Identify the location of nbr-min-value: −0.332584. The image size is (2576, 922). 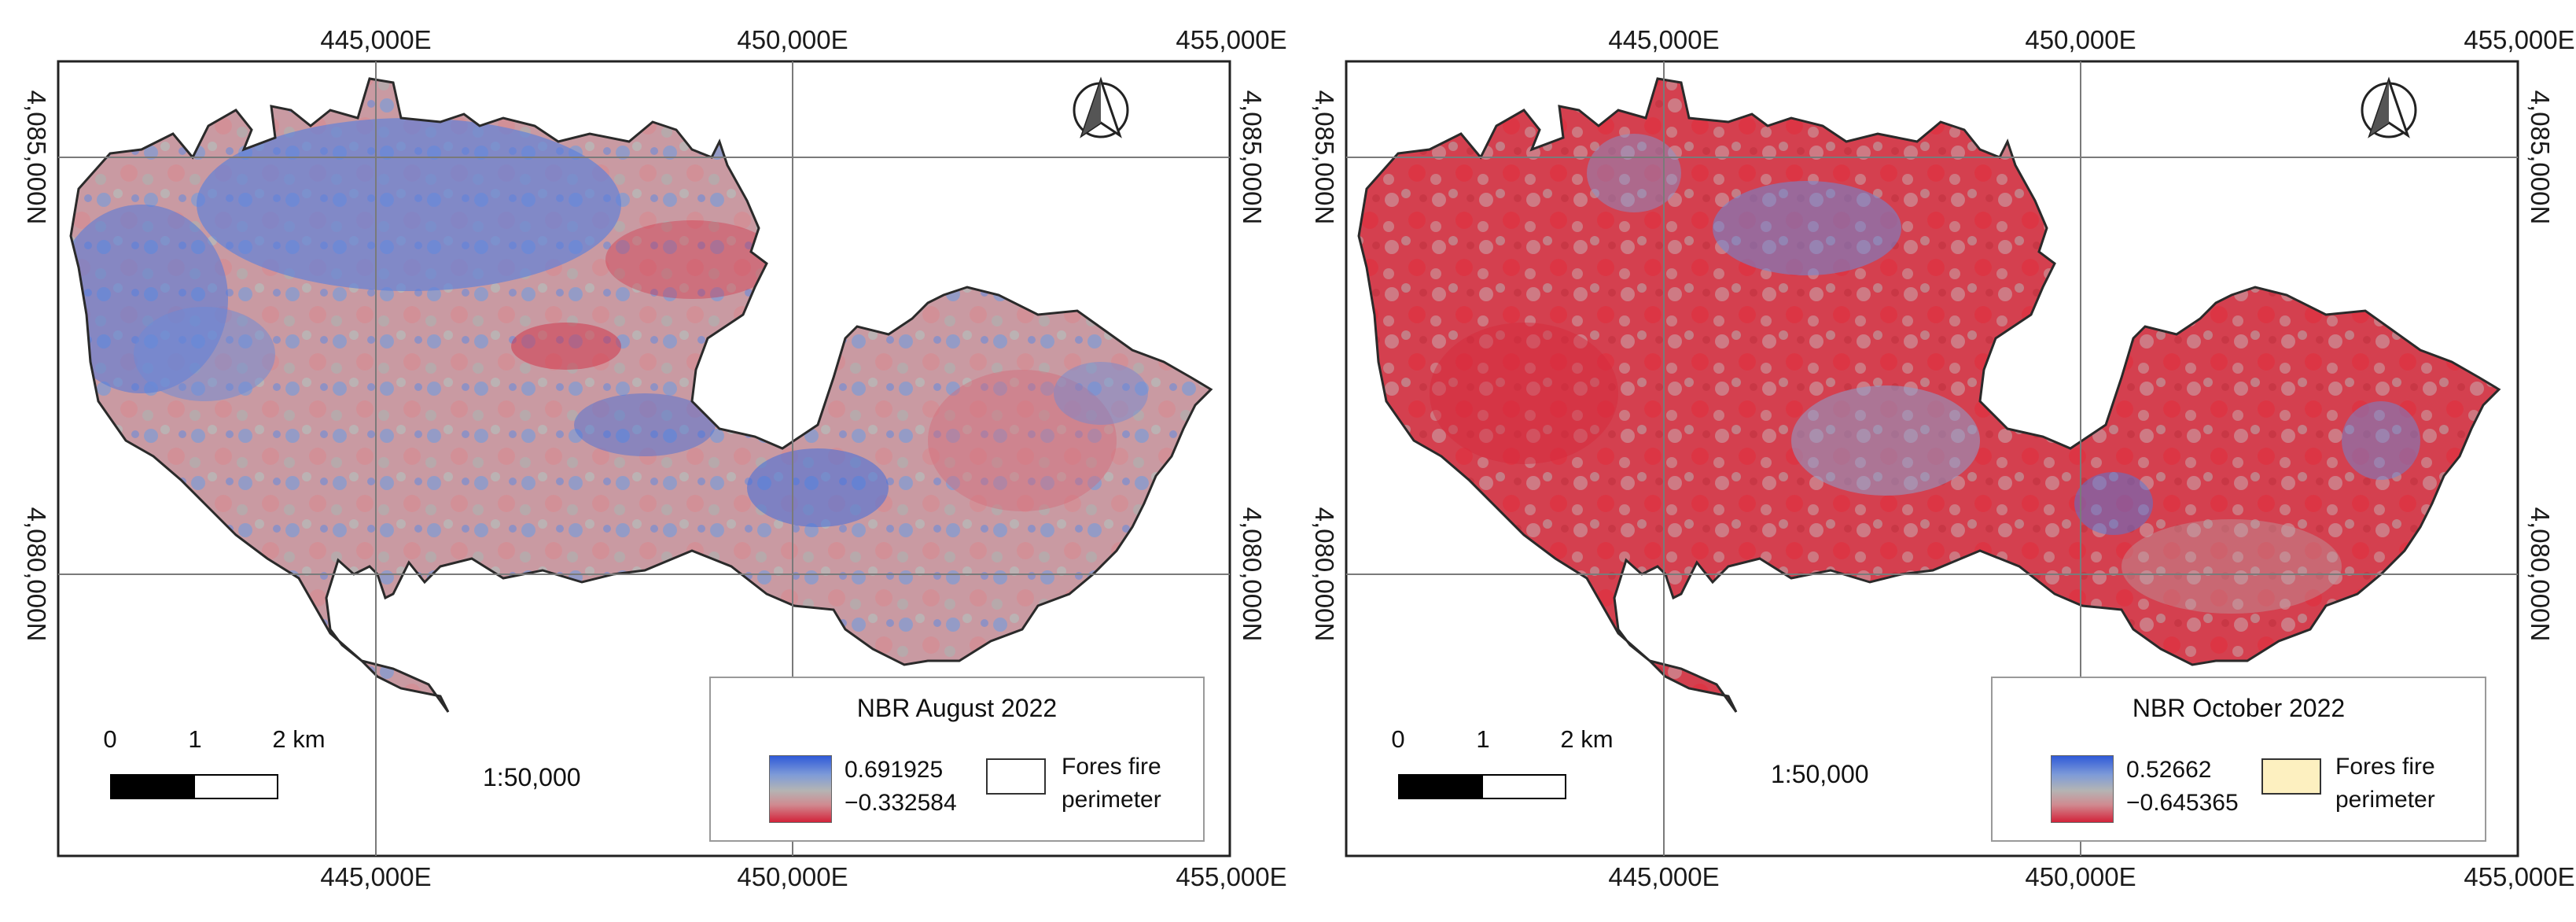
(901, 803).